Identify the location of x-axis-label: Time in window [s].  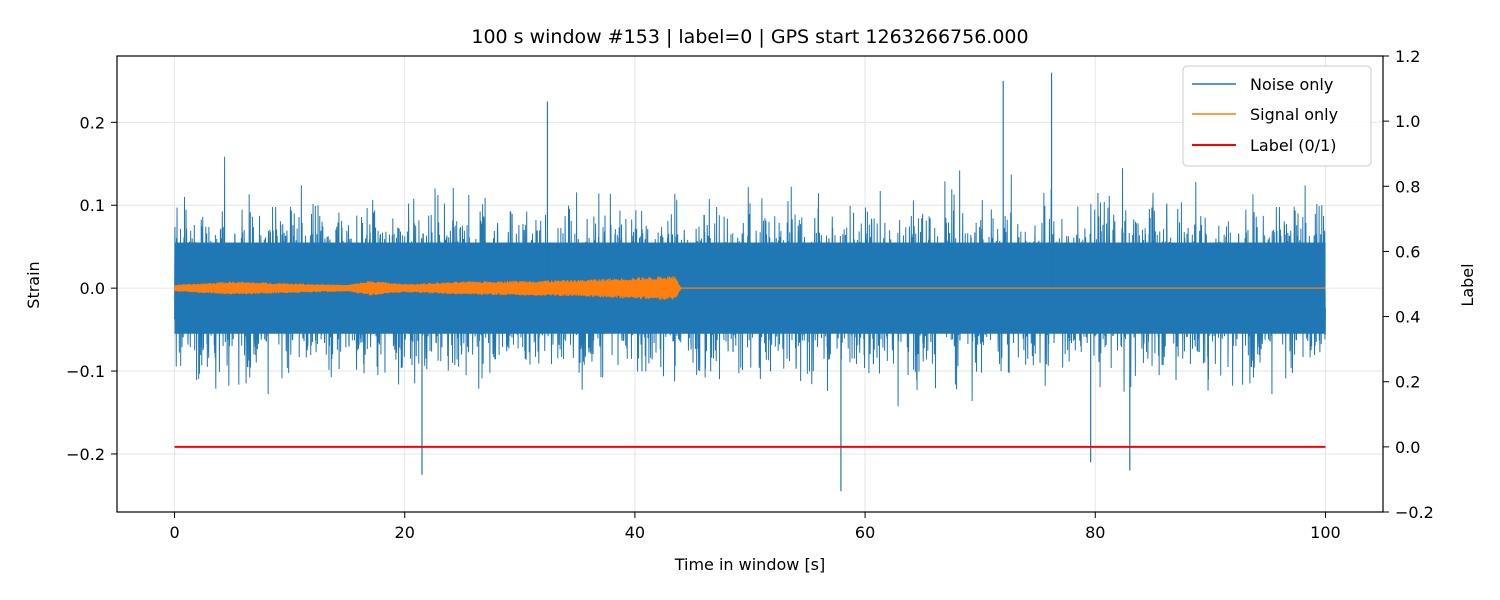
(750, 564).